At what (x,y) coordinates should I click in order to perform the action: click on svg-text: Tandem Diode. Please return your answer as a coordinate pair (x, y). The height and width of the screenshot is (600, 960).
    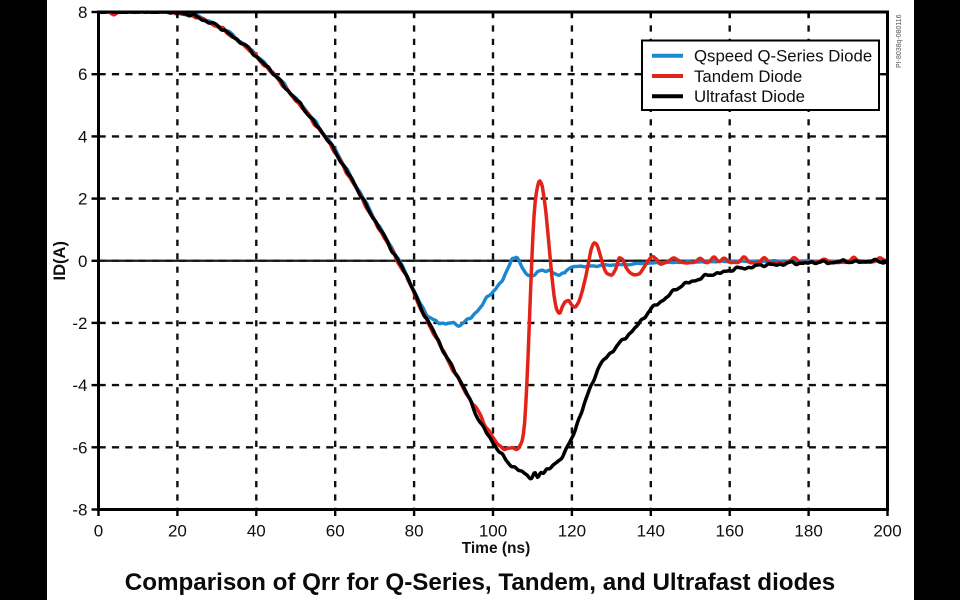
    Looking at the image, I should click on (748, 76).